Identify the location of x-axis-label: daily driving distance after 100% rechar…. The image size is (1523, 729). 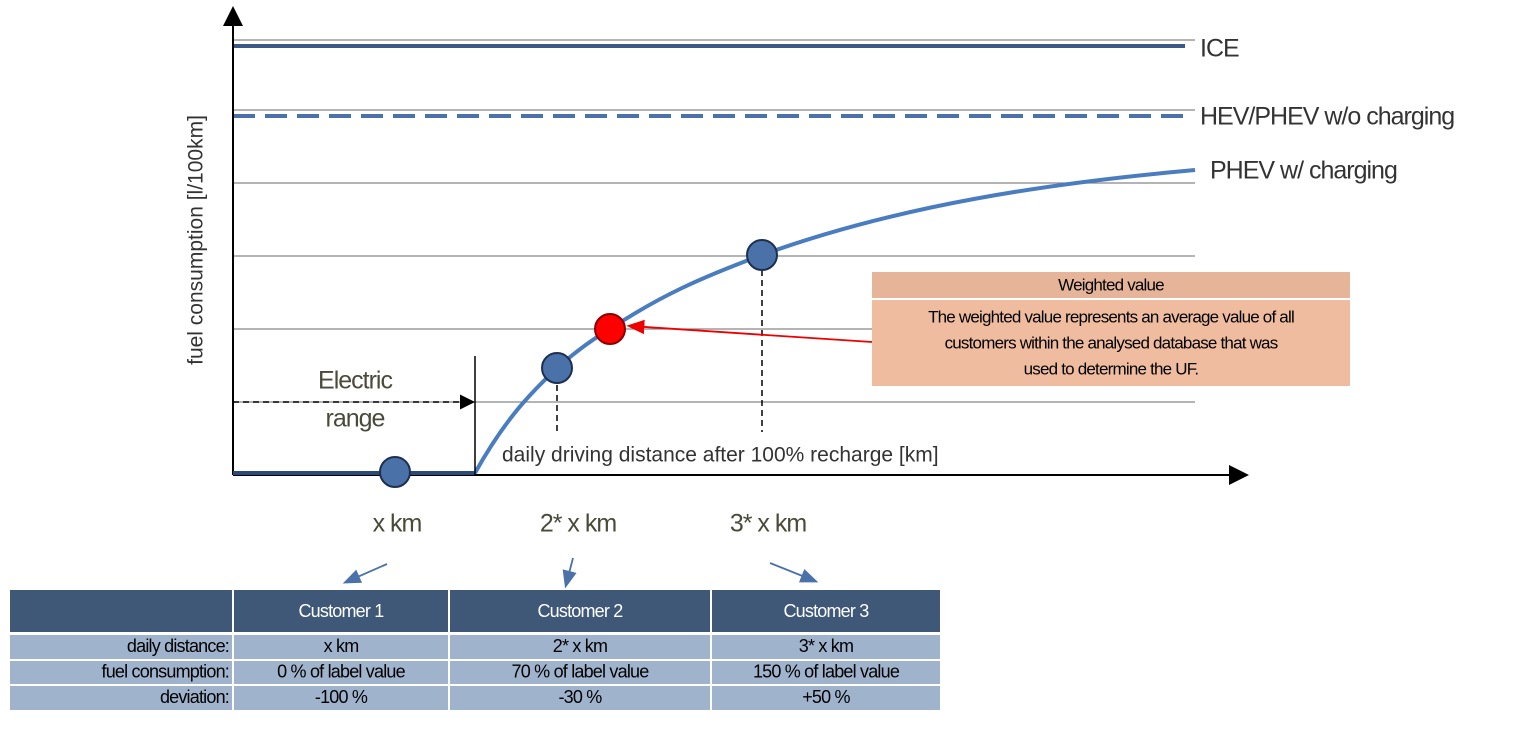
(720, 455).